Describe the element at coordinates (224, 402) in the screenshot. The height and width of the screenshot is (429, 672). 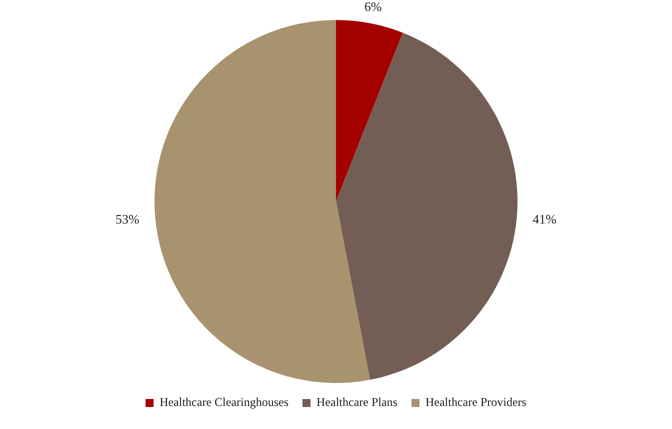
I see `legend-label: Healthcare Clearinghouses` at that location.